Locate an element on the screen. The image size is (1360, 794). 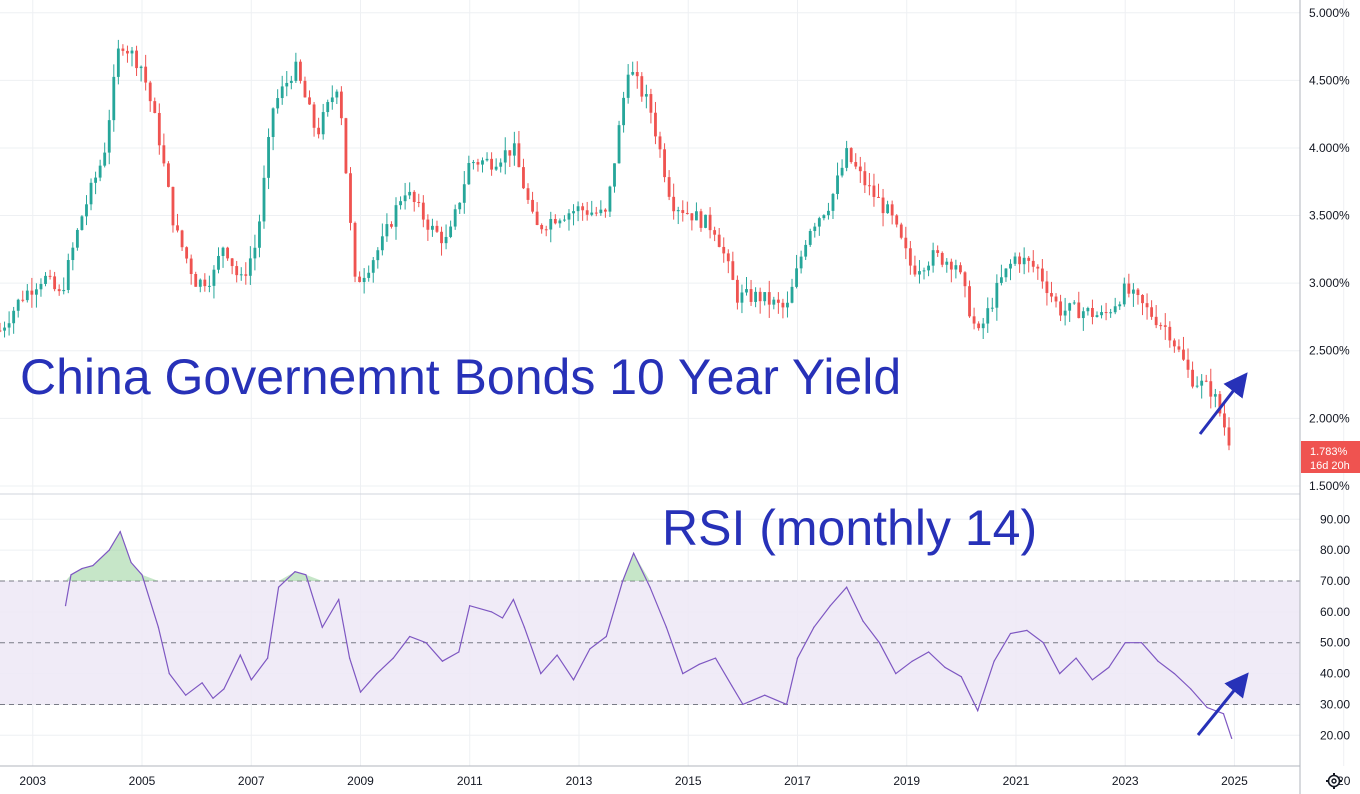
time-tick-label: 2009 is located at coordinates (360, 781).